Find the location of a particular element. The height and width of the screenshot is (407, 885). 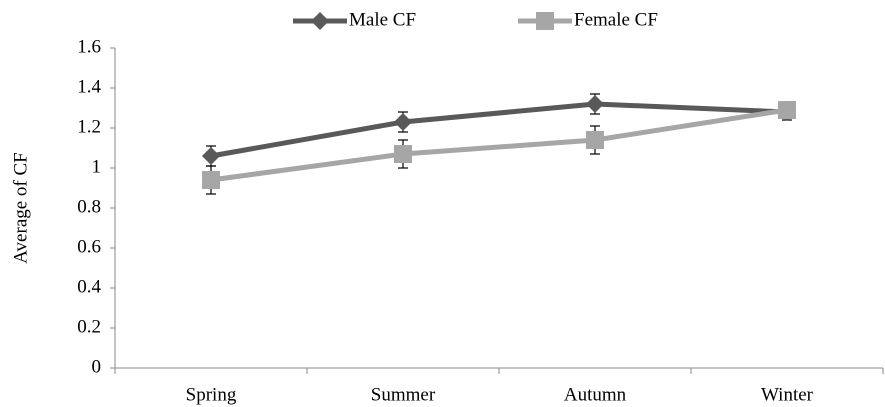

y-tick-label: 0.6 is located at coordinates (89, 246).